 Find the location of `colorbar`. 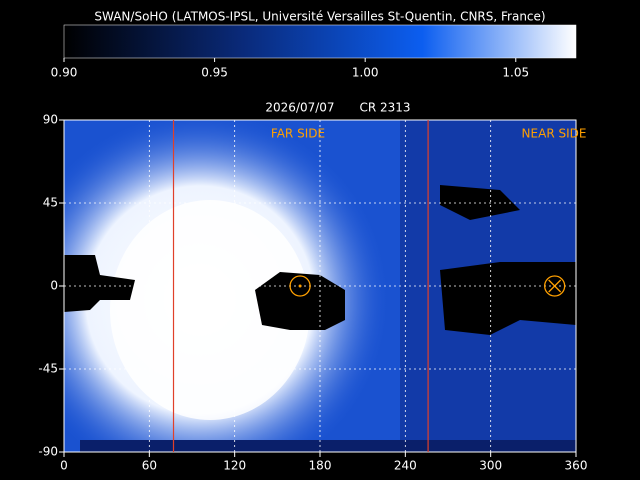

colorbar is located at coordinates (320, 41).